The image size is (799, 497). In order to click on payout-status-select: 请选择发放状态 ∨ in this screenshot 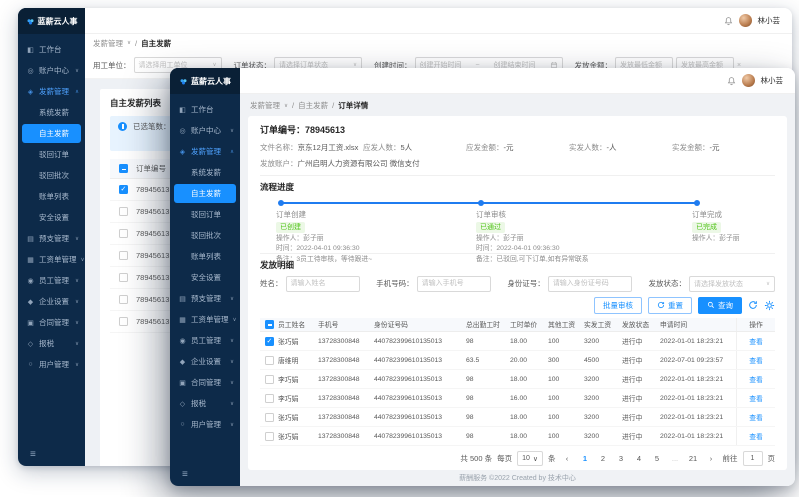, I will do `click(731, 283)`.